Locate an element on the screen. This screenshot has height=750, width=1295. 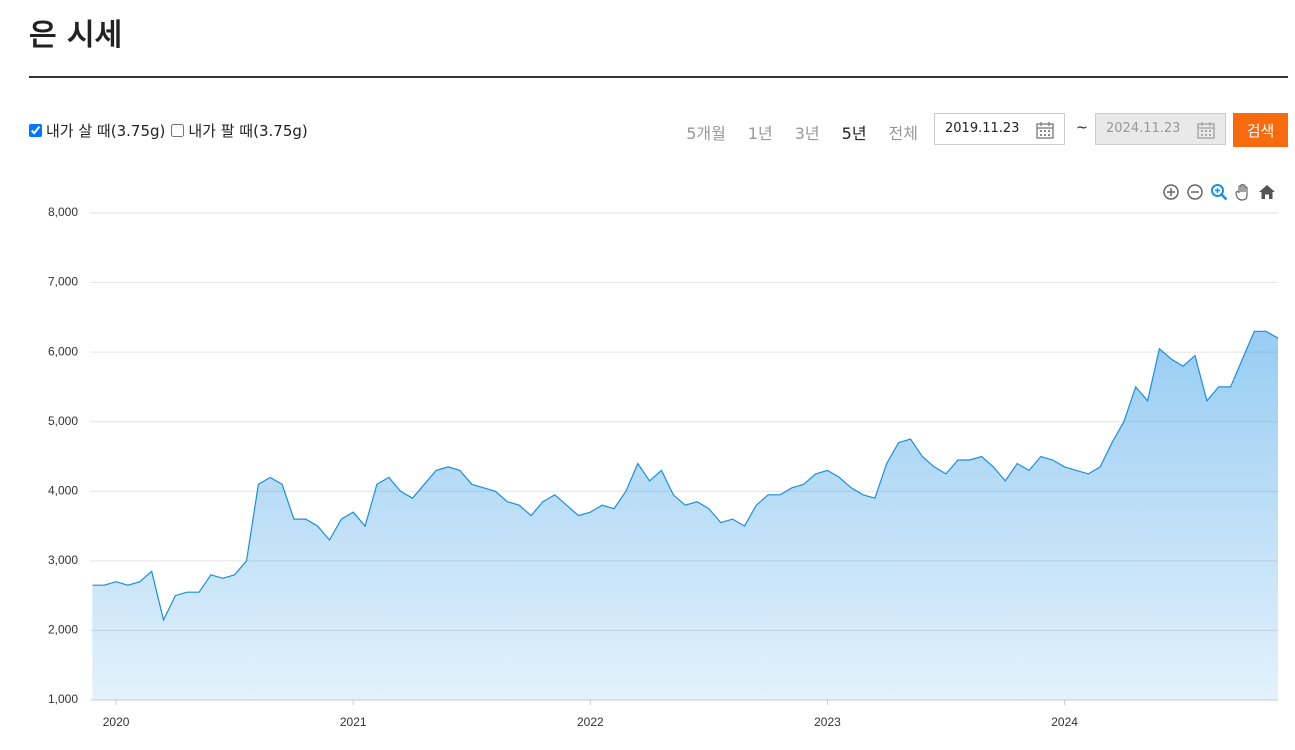
pan-button is located at coordinates (1243, 192).